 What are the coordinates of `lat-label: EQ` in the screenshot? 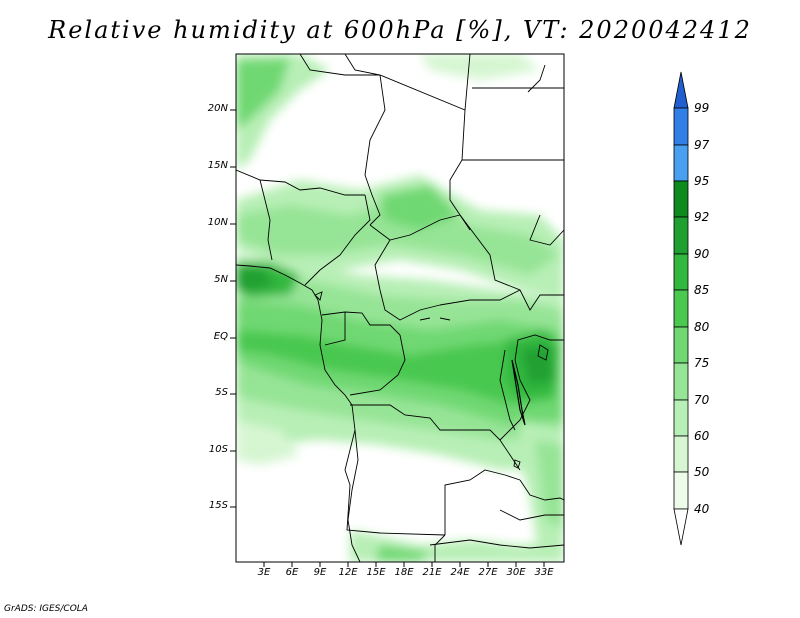 It's located at (220, 336).